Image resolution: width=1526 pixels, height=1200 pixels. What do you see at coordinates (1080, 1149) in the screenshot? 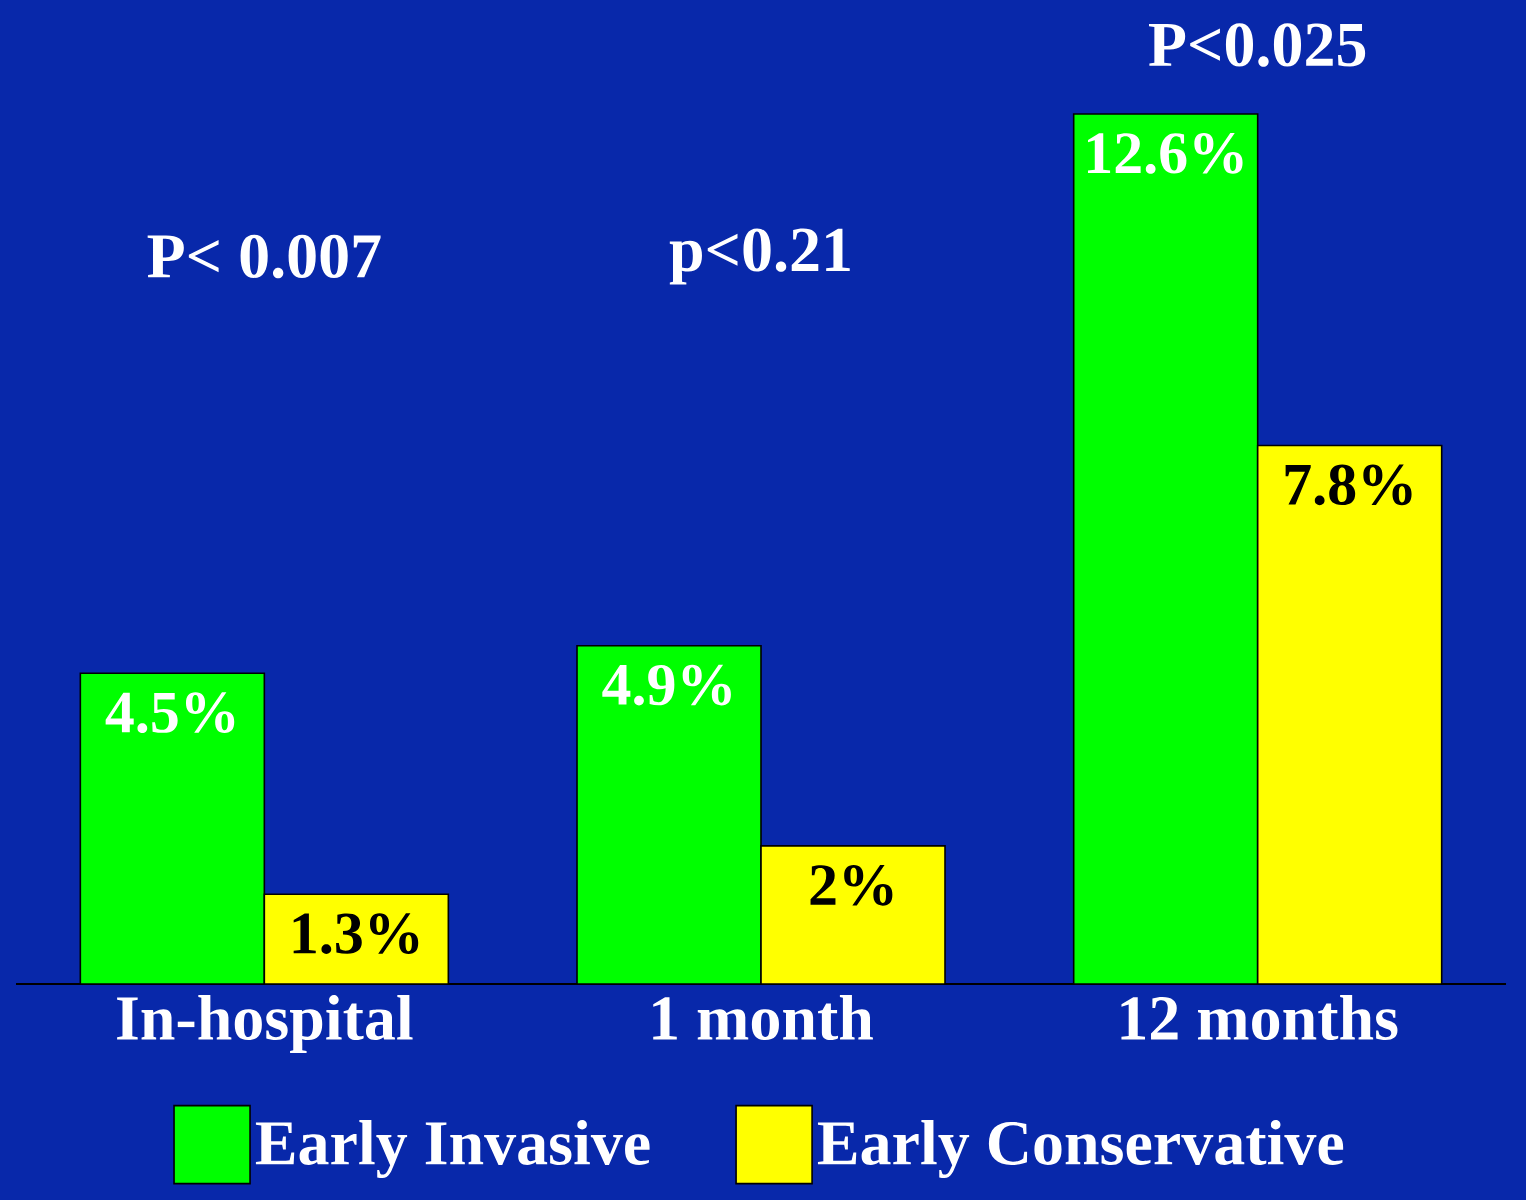
I see `legend-label: Early Conservative` at bounding box center [1080, 1149].